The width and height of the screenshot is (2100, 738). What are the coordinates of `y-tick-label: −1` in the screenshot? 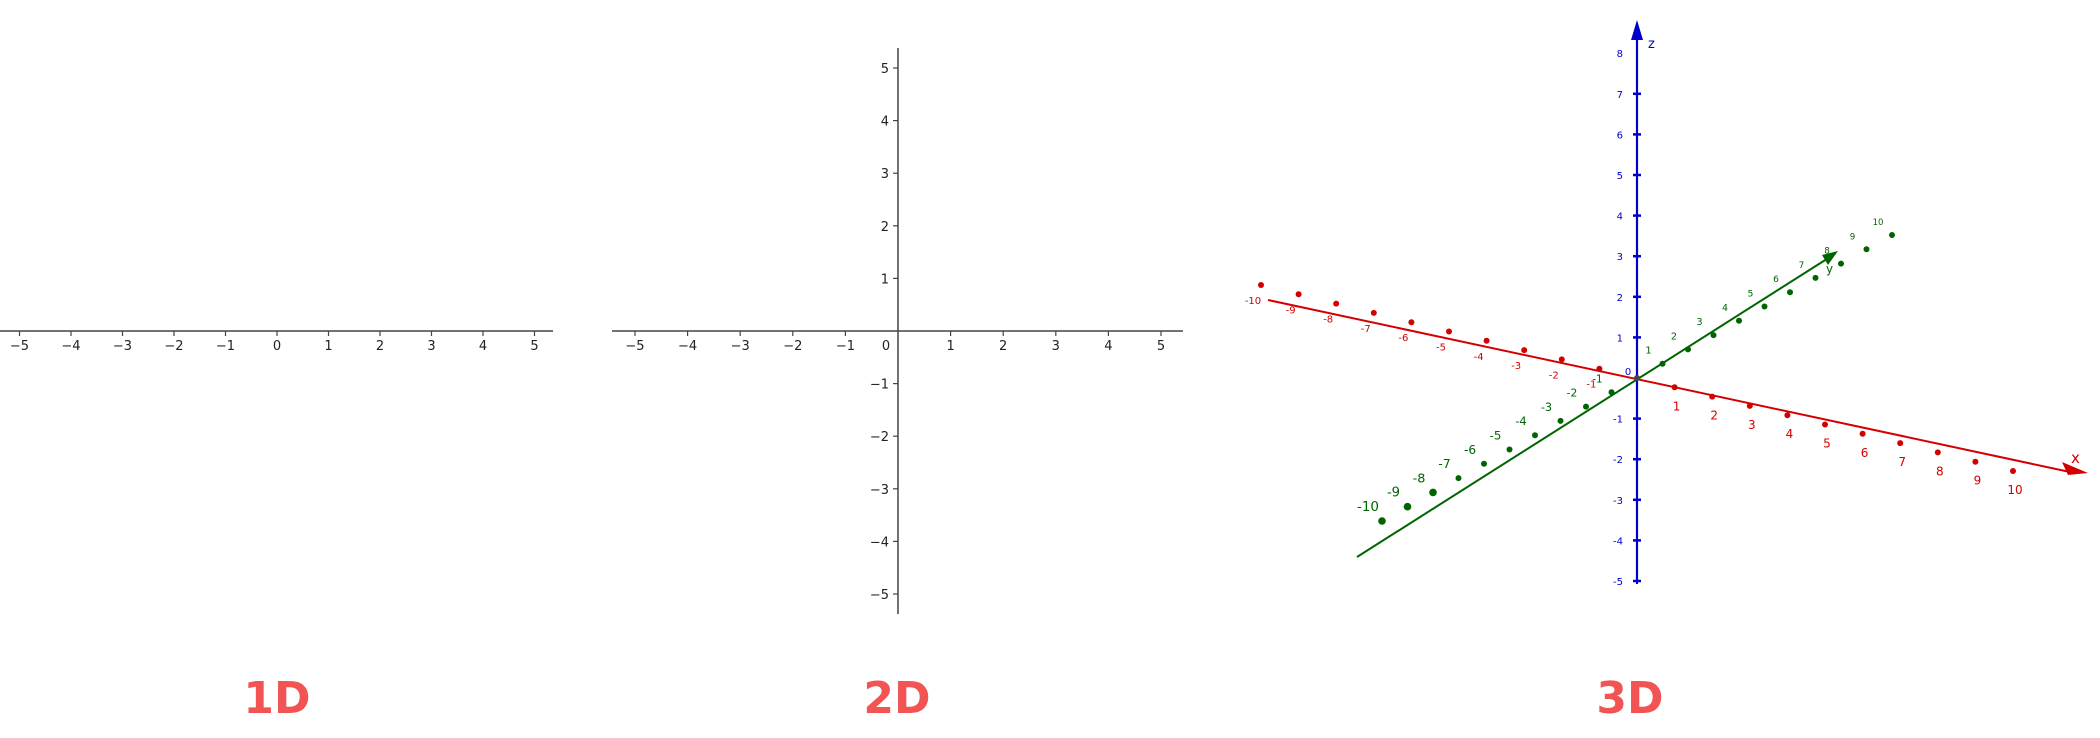 It's located at (879, 385).